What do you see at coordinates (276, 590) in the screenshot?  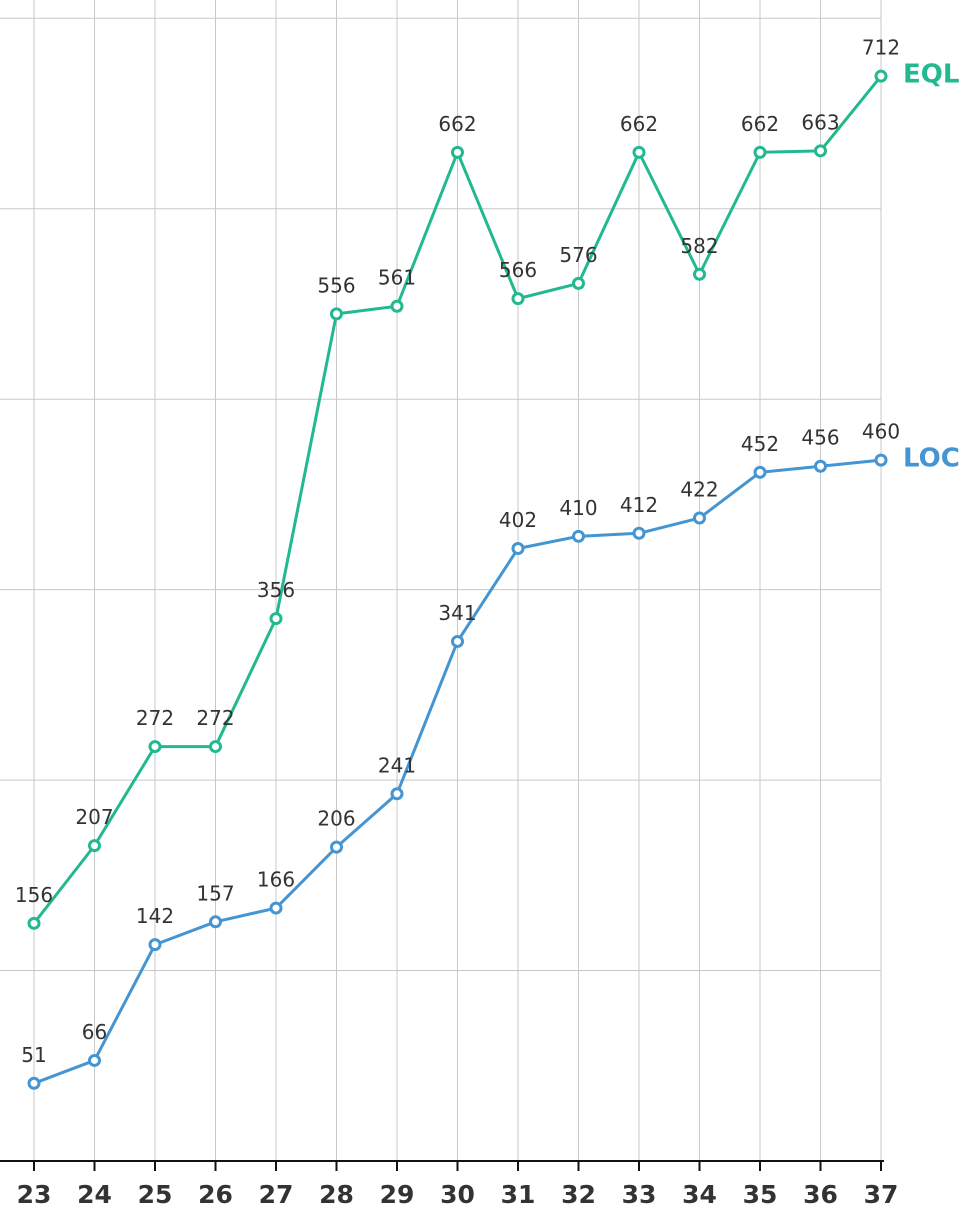 I see `data-label: 356` at bounding box center [276, 590].